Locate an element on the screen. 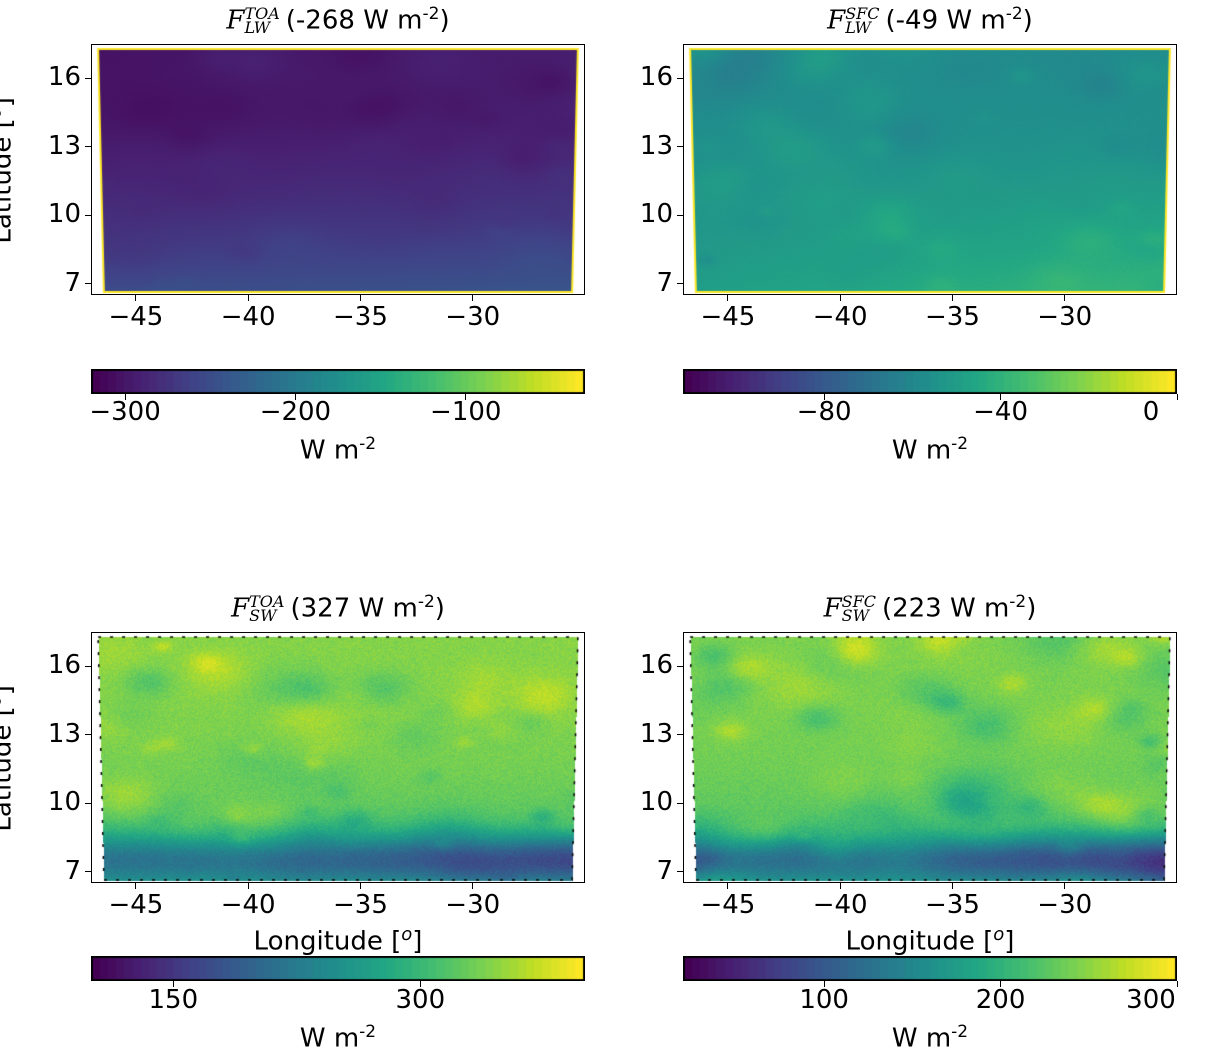  colorbar-tick-label: −80 is located at coordinates (824, 412).